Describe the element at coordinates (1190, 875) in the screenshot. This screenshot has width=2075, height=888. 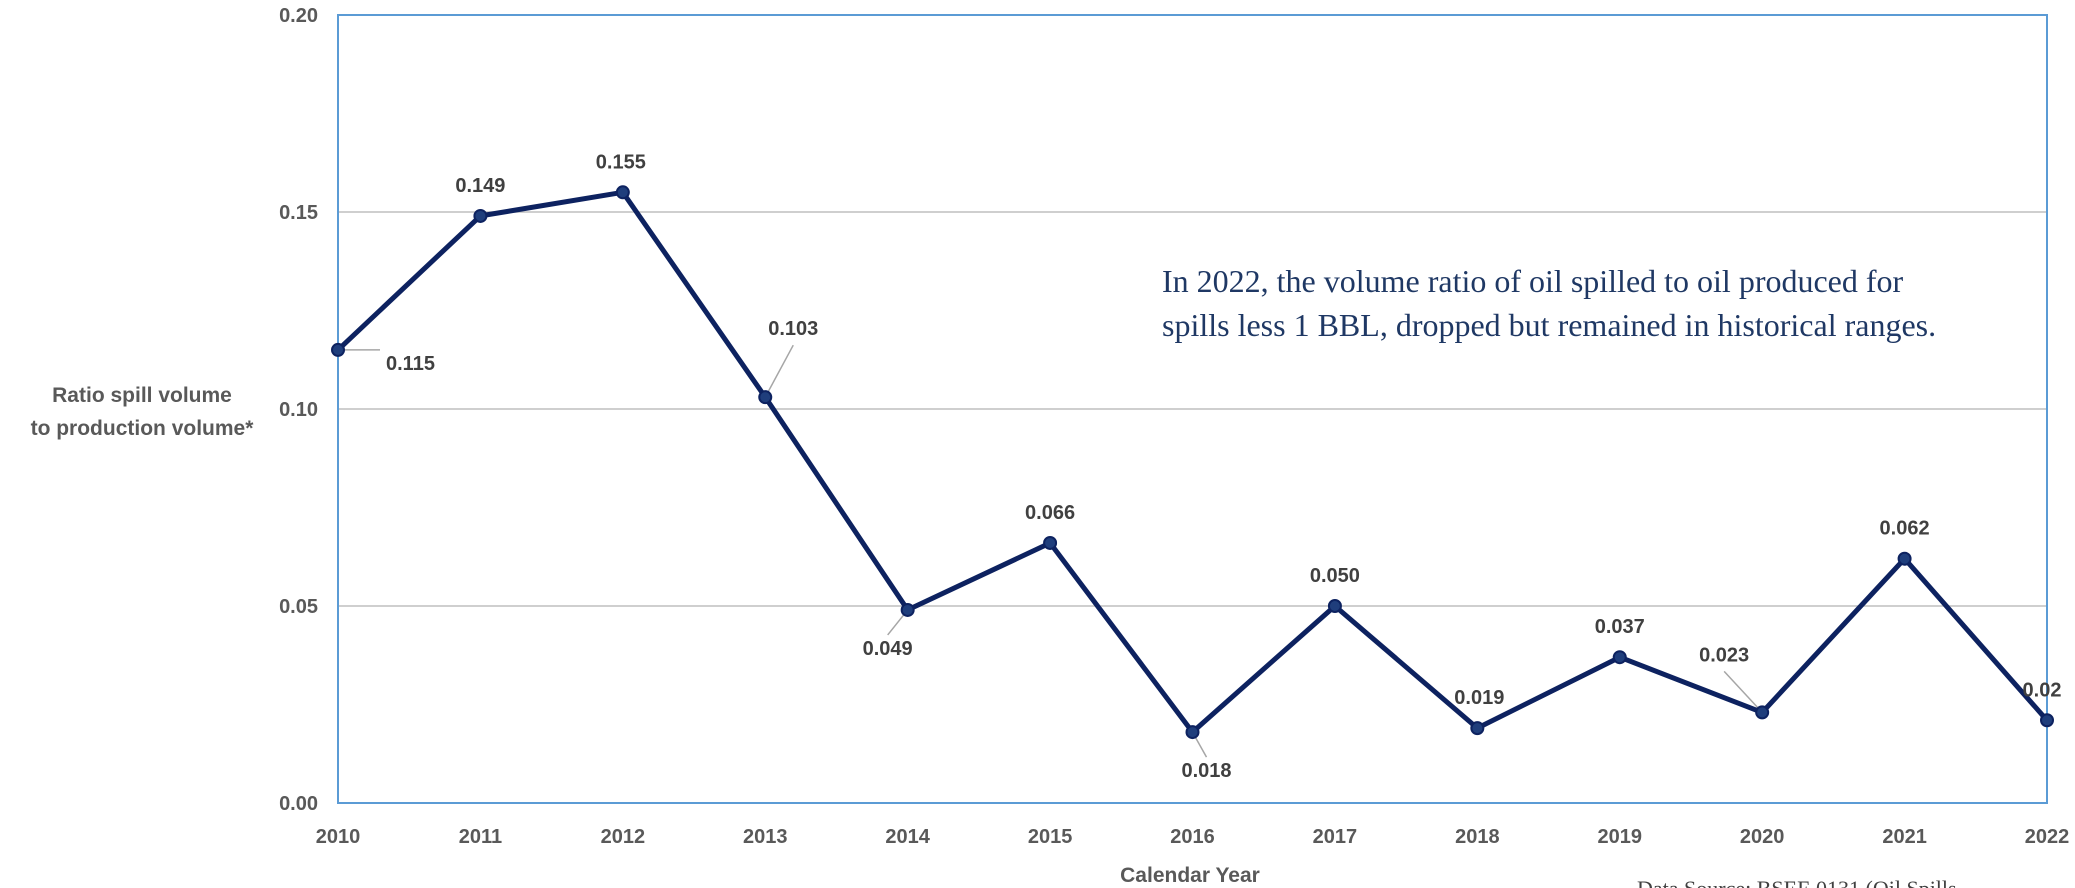
I see `x-axis-title: Calendar Year` at that location.